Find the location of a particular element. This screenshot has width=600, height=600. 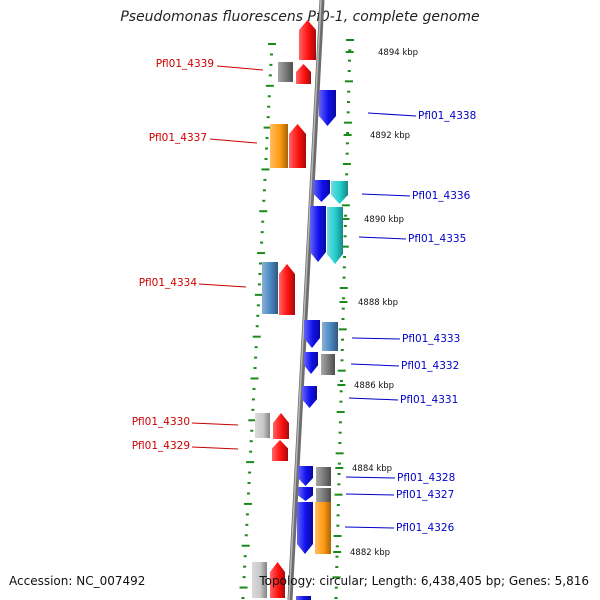

gene-label-pfl01-4331: Pfl01_4331 is located at coordinates (429, 400).